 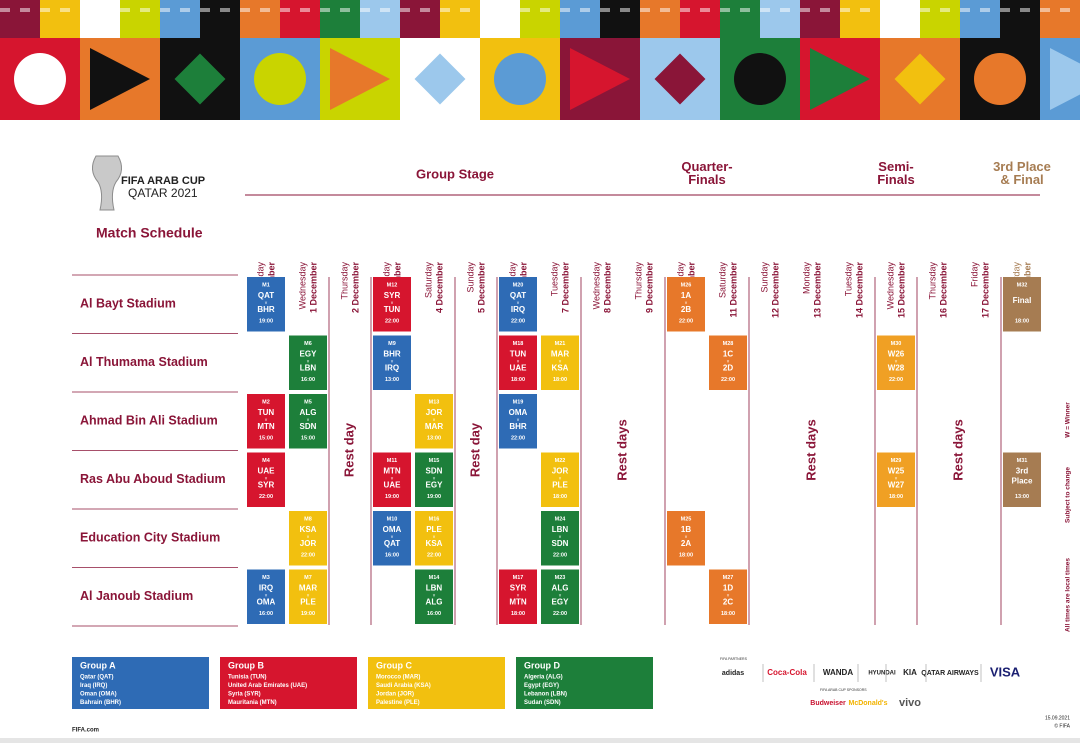 What do you see at coordinates (775, 290) in the screenshot?
I see `day-date: 12 December` at bounding box center [775, 290].